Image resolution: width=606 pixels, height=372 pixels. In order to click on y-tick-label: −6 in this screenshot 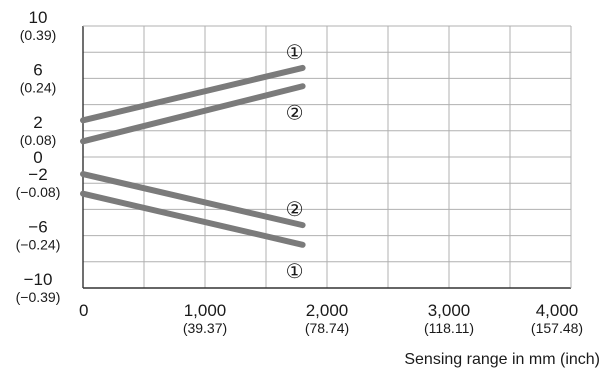, I will do `click(37, 227)`.